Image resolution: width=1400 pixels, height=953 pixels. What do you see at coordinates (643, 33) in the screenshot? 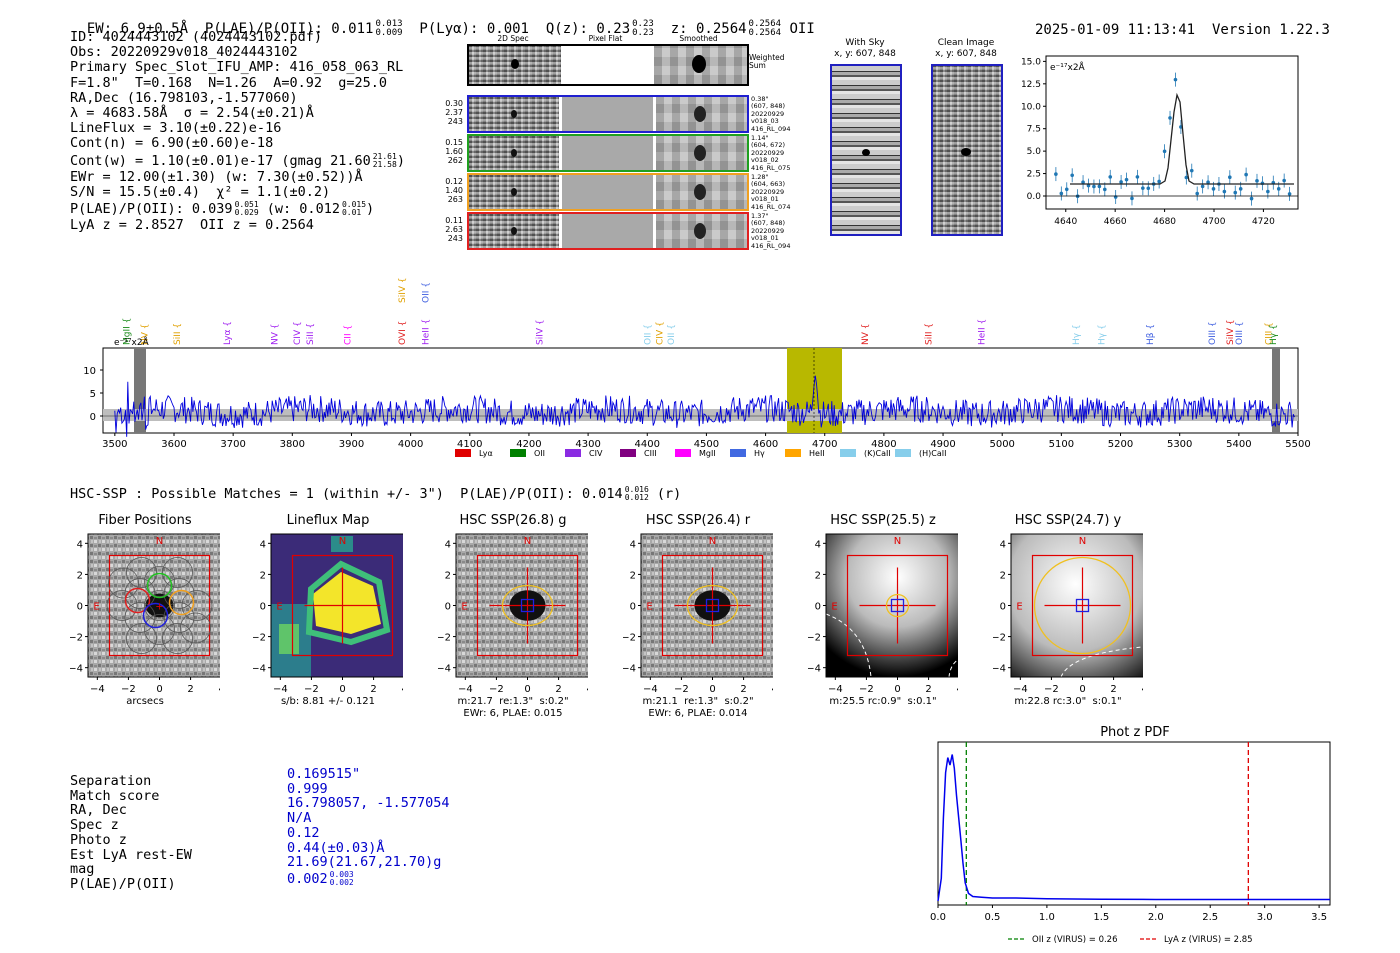
I see `header-qz-sub: 0.23` at bounding box center [643, 33].